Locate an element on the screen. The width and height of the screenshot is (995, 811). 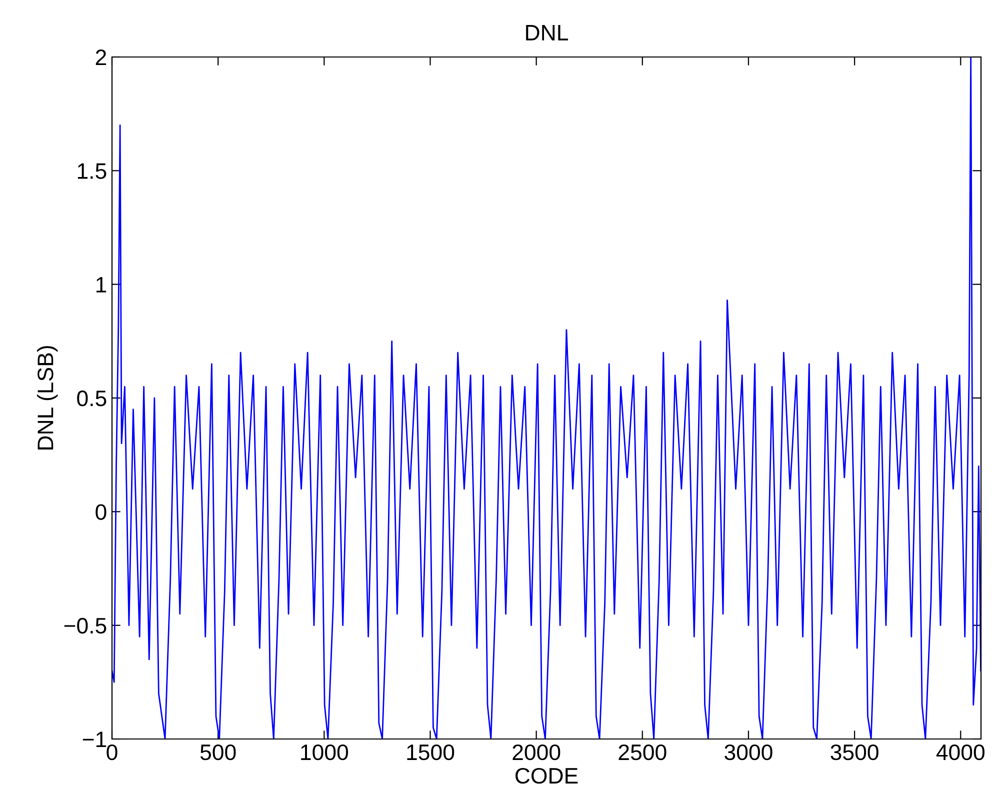
x-tick-label: 3000 is located at coordinates (748, 752).